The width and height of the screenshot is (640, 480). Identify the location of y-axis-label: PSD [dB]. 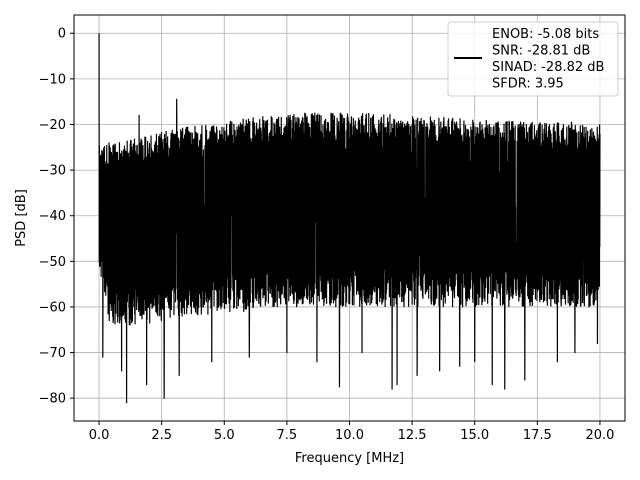
(21, 218).